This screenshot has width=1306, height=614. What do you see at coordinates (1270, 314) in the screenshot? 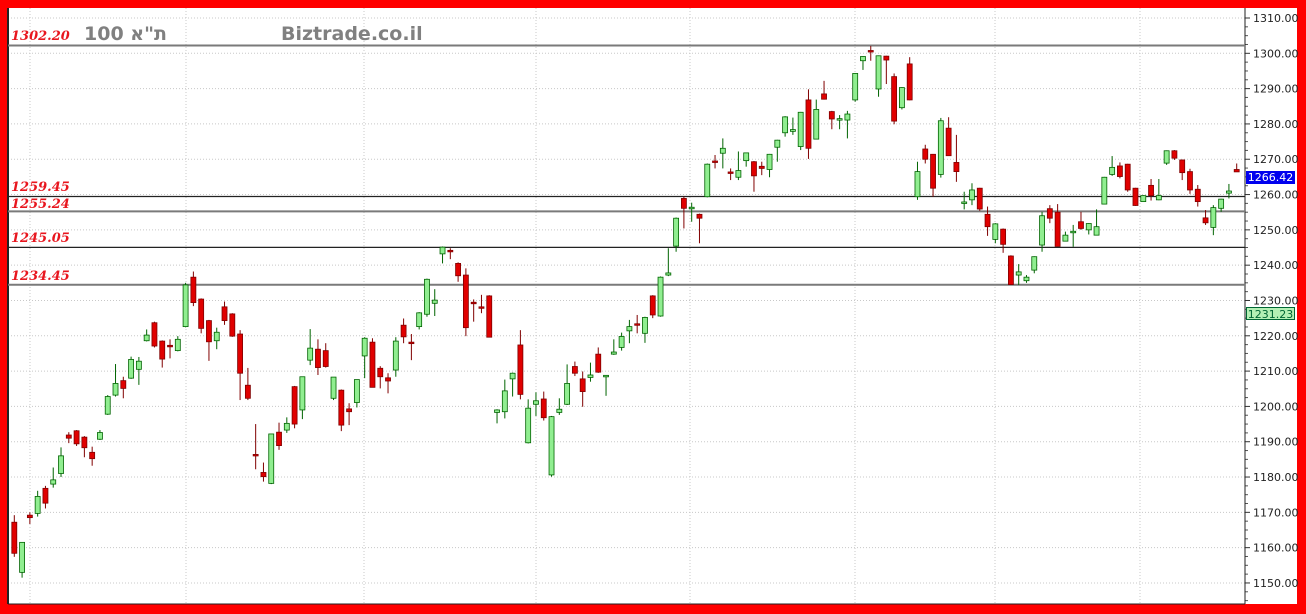
I see `secondary-price-badge: 1231.23` at bounding box center [1270, 314].